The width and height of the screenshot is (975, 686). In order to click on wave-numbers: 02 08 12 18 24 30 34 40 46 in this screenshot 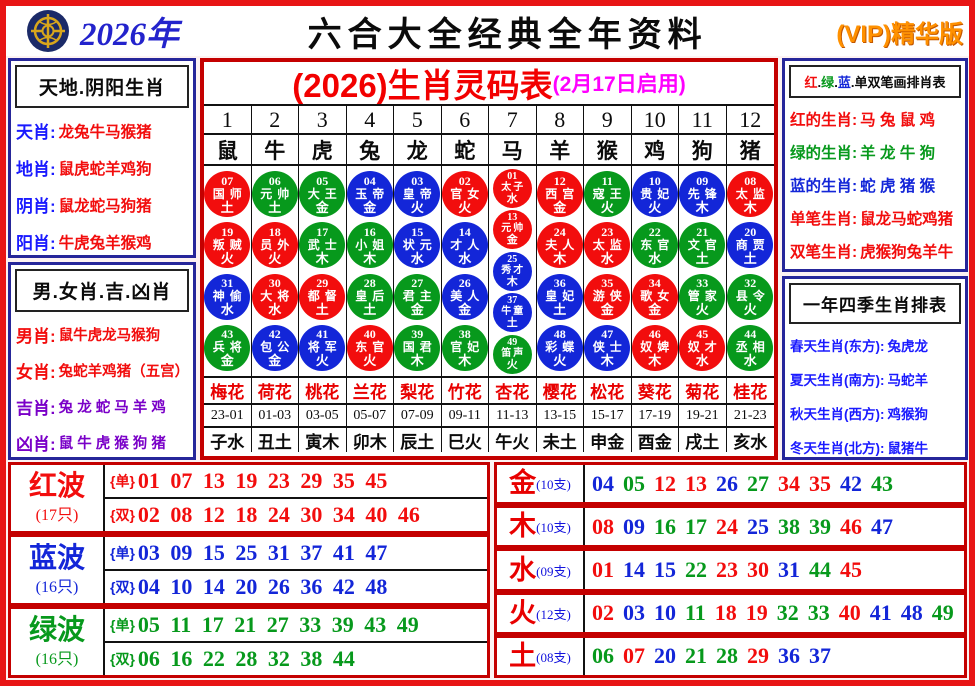, I will do `click(278, 514)`.